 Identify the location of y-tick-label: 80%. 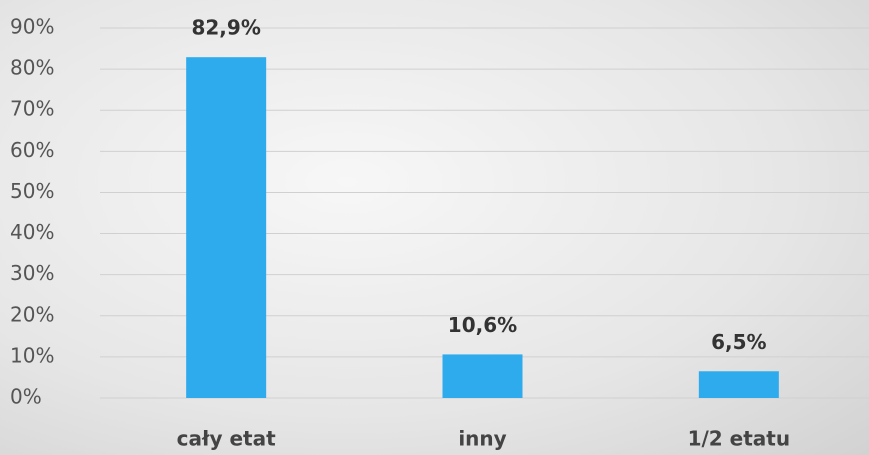
(32, 68).